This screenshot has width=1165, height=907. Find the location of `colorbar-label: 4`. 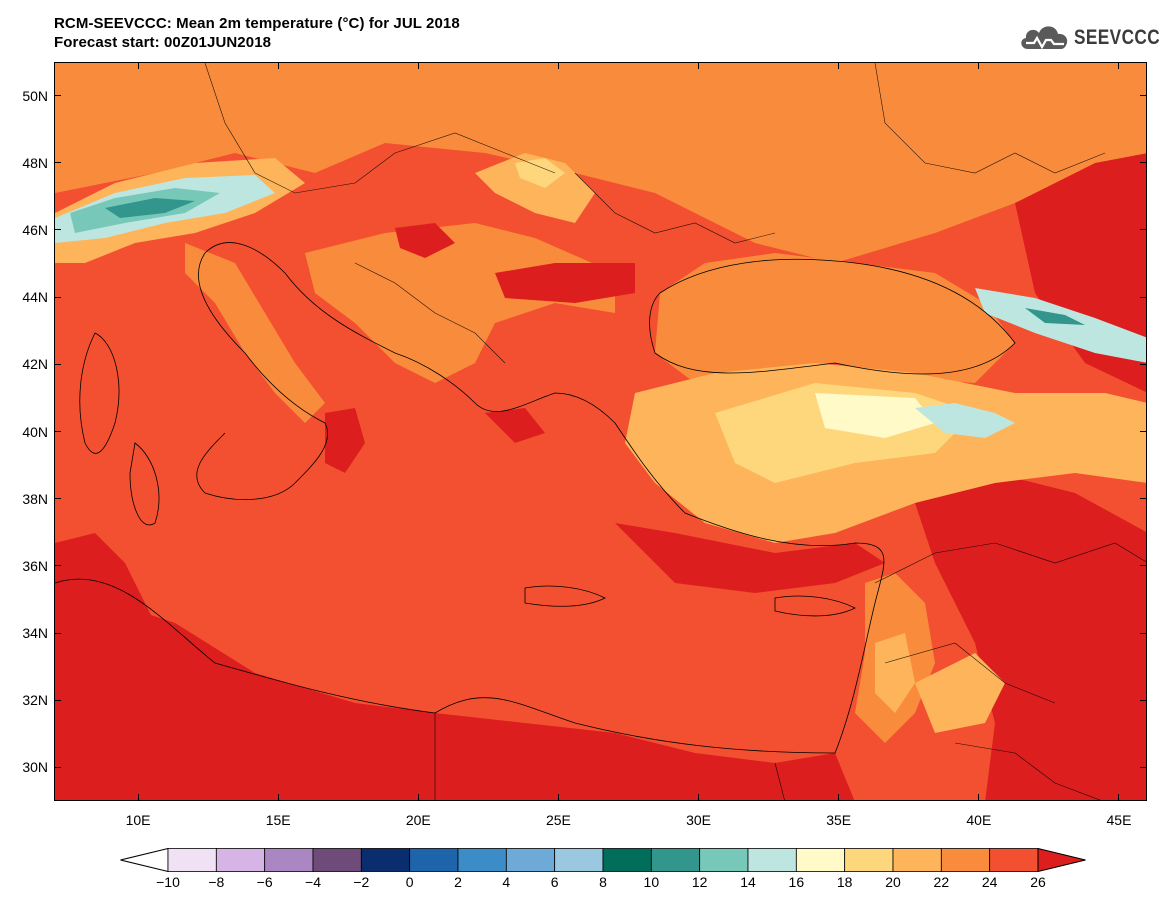

colorbar-label: 4 is located at coordinates (506, 882).